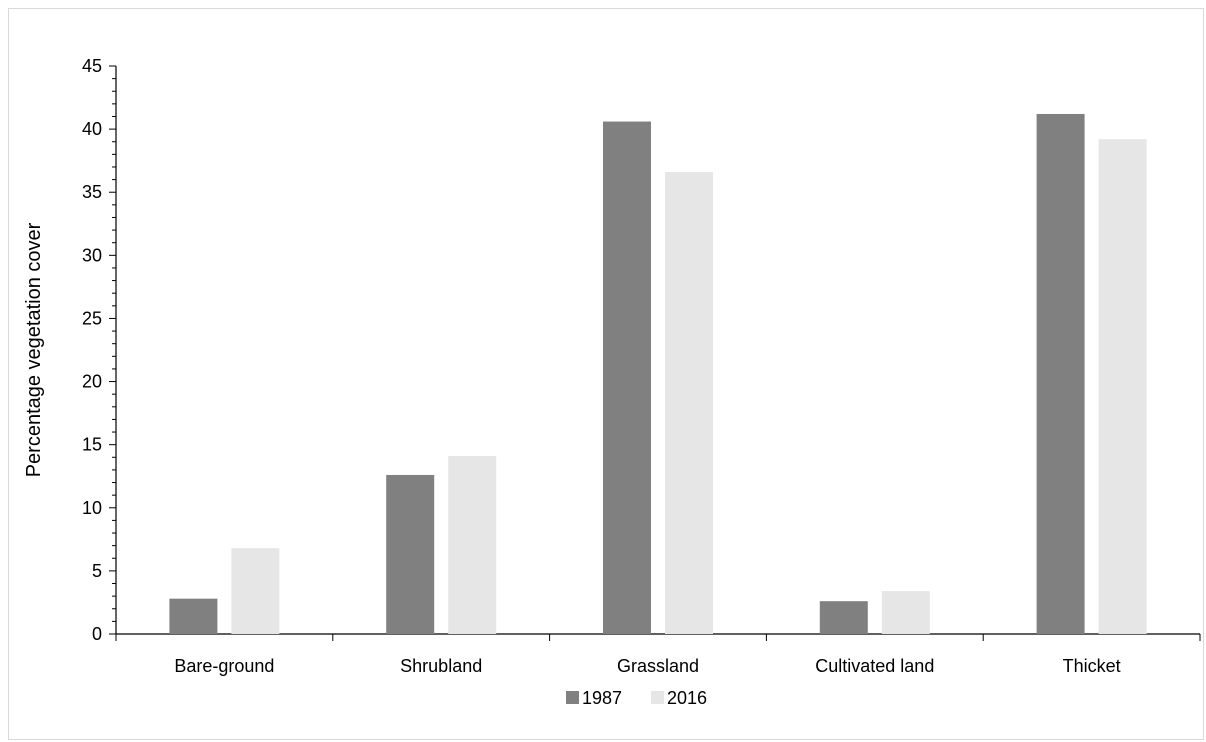 This screenshot has width=1206, height=742. What do you see at coordinates (874, 666) in the screenshot?
I see `x-tick-label: Cultivated land` at bounding box center [874, 666].